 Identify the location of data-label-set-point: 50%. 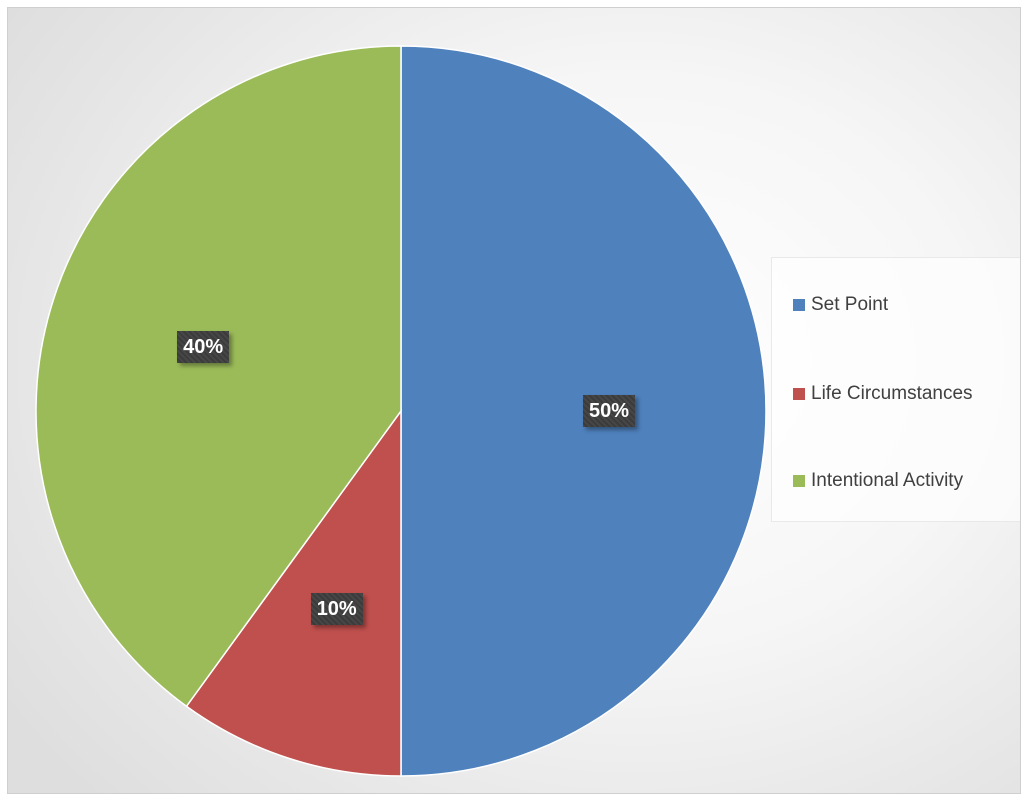
(609, 411).